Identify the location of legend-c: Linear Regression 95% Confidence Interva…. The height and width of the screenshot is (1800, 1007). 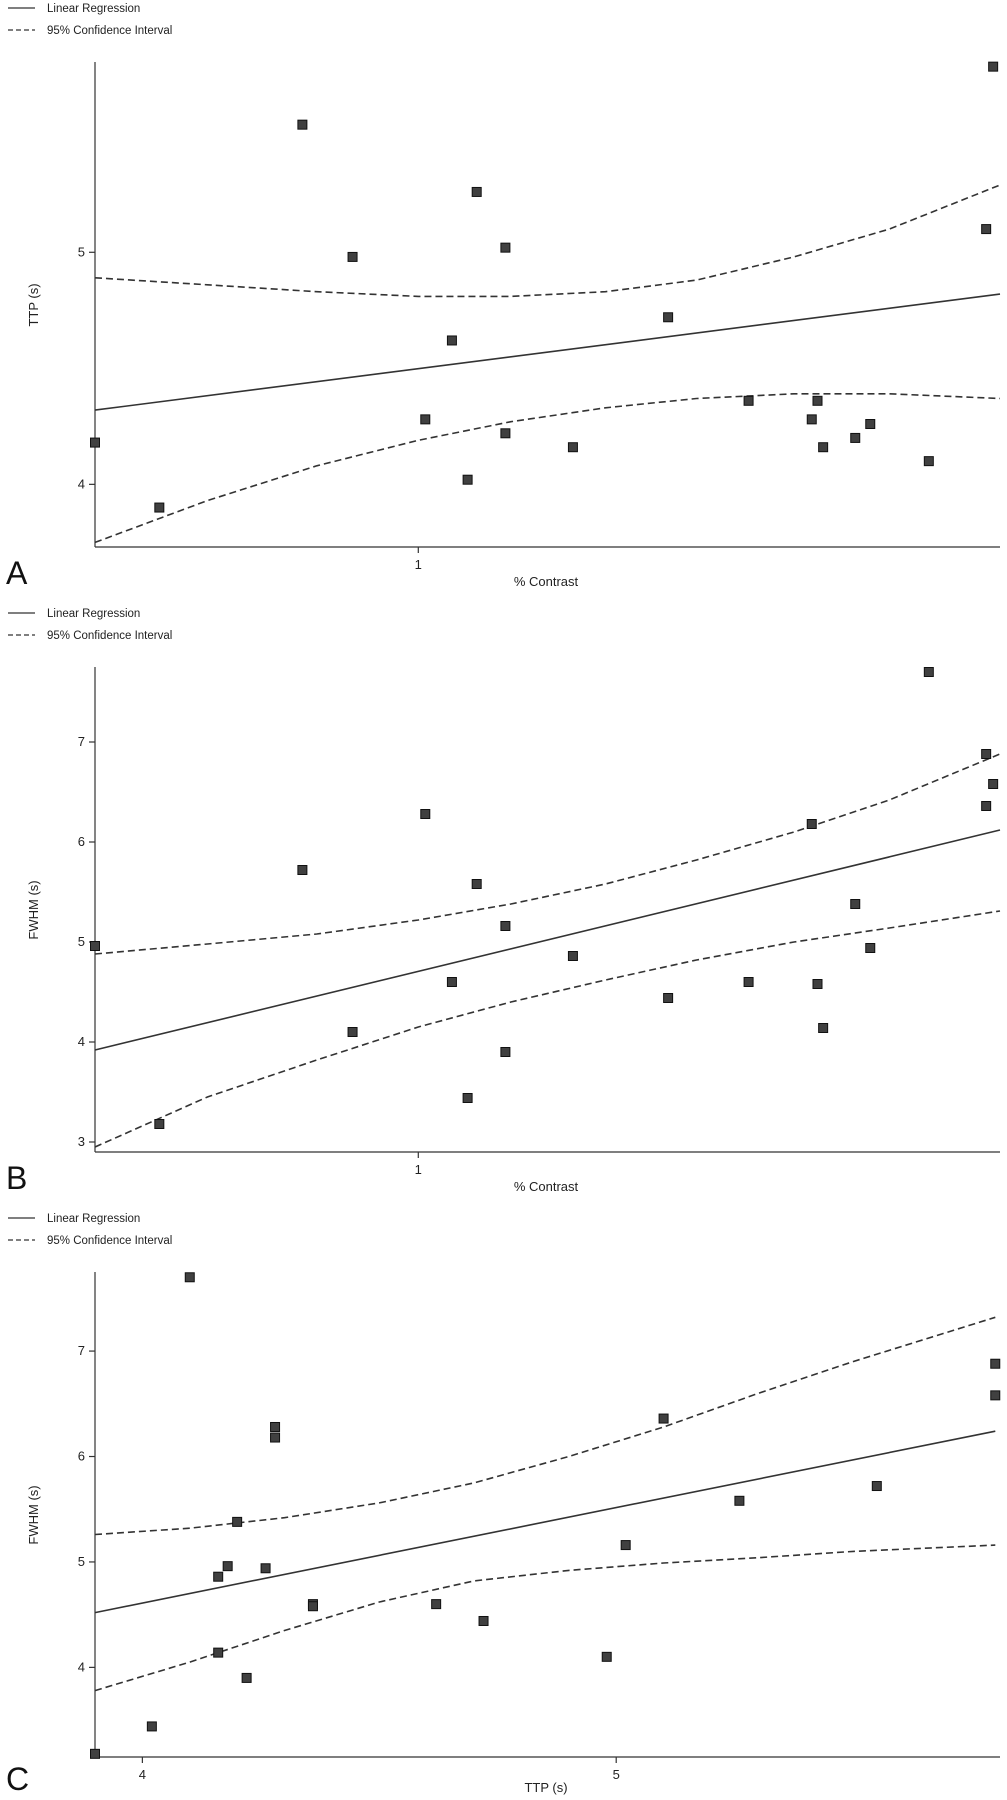
(90, 1230).